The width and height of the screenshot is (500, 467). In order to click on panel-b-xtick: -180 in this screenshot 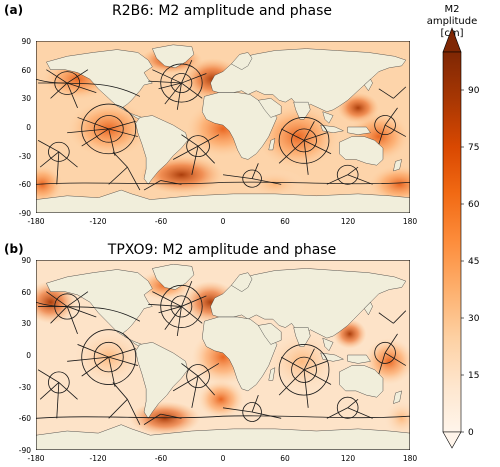, I will do `click(35, 458)`.